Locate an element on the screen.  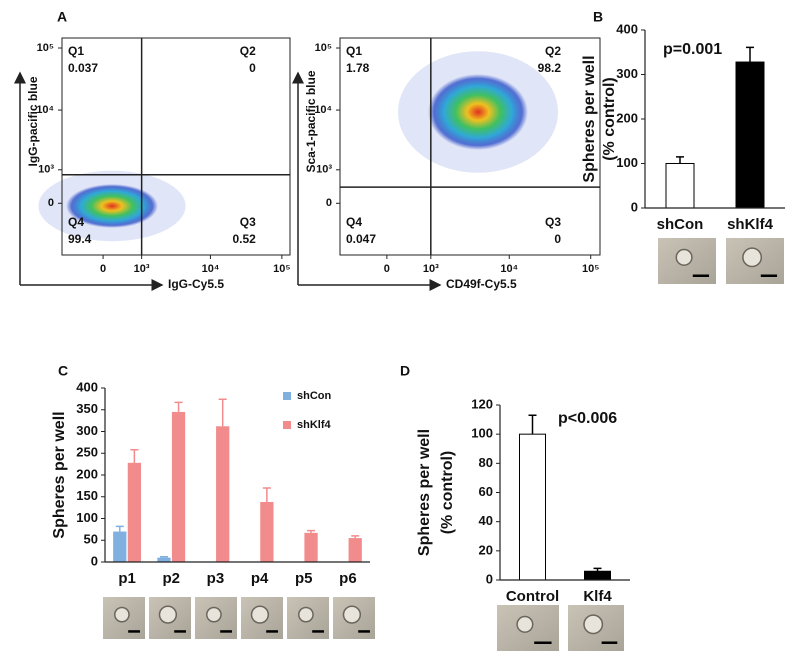
y-axis-label: Sca-1-pacific blue is located at coordinates (311, 121).